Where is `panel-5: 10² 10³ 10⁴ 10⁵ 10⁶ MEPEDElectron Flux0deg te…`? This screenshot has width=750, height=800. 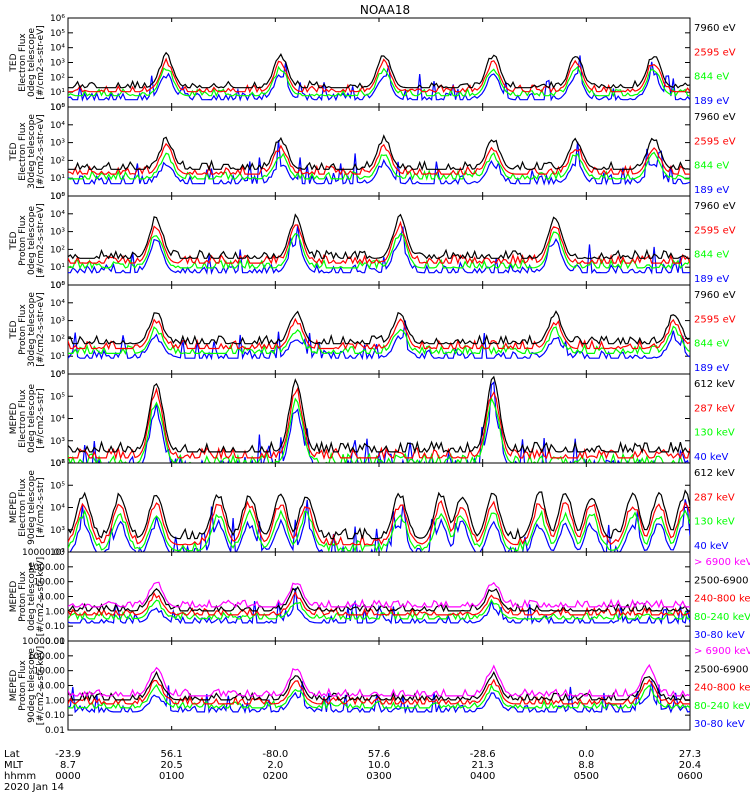
panel-5: 10² 10³ 10⁴ 10⁵ 10⁶ MEPEDElectron Flux0deg te… is located at coordinates (372, 419).